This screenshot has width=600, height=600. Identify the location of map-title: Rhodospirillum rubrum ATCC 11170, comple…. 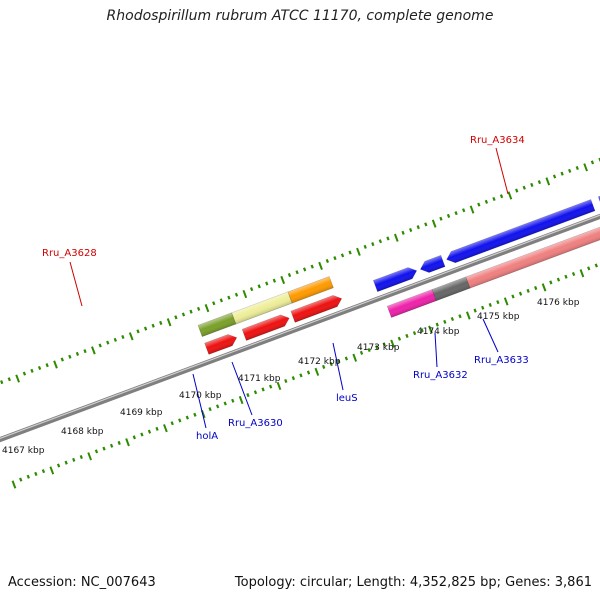
(300, 16).